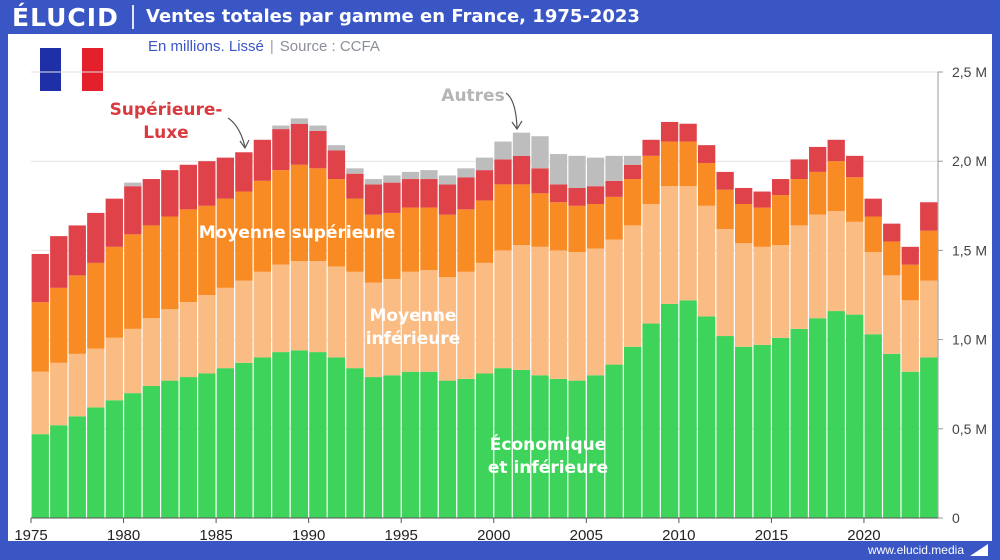 The width and height of the screenshot is (1000, 560). What do you see at coordinates (577, 449) in the screenshot?
I see `bar-segment-2004-s0` at bounding box center [577, 449].